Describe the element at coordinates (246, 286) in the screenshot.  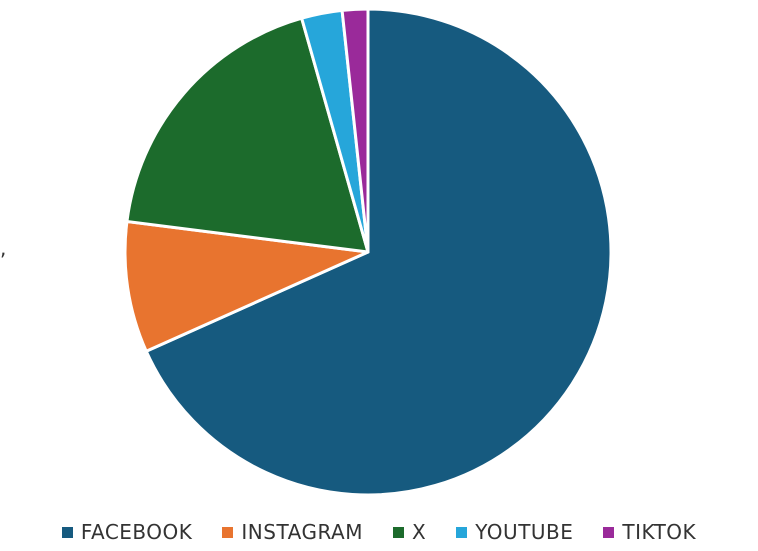
I see `pie-slice-instagram` at that location.